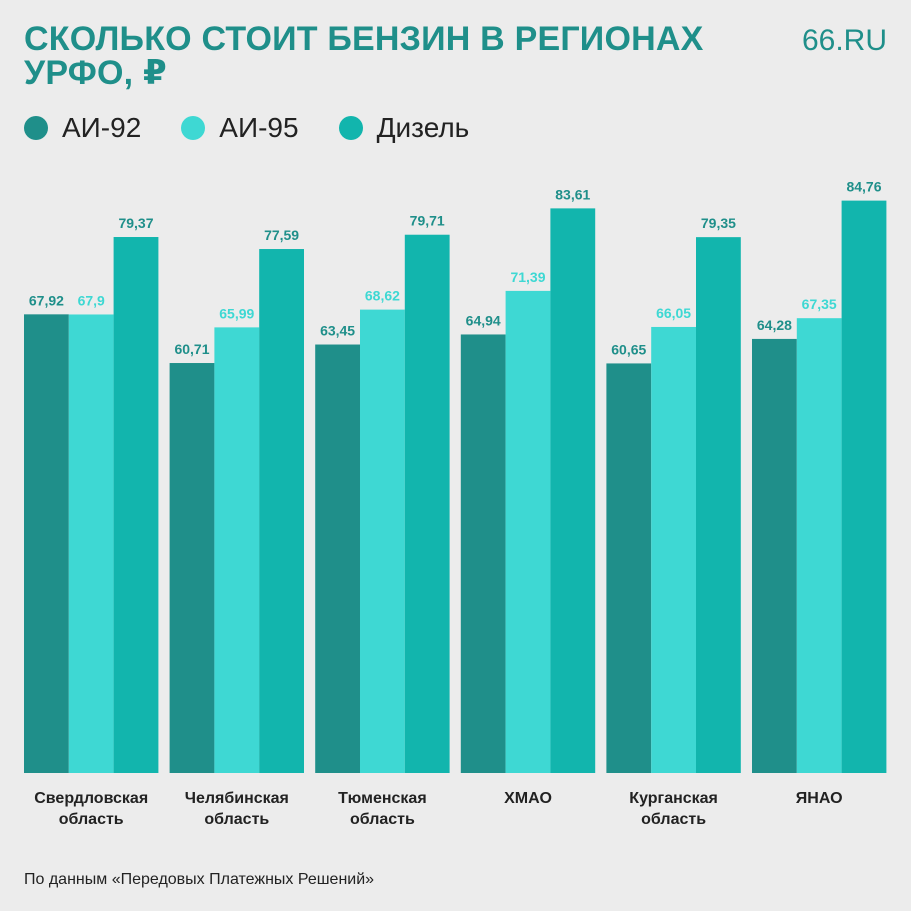  Describe the element at coordinates (95, 73) in the screenshot. I see `chart-title-line-2: УРФО, ₽` at that location.